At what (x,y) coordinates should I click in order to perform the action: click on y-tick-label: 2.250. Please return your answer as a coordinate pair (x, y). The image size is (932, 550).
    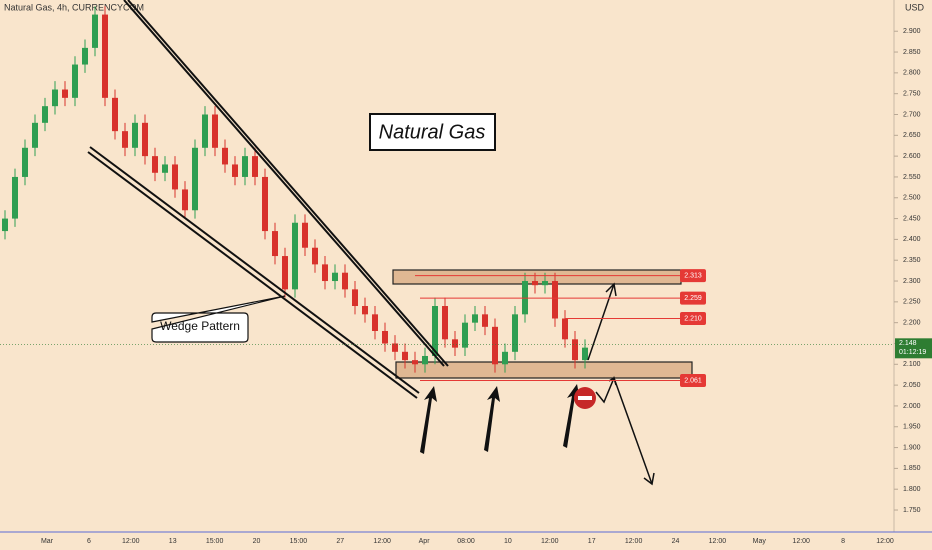
    Looking at the image, I should click on (912, 302).